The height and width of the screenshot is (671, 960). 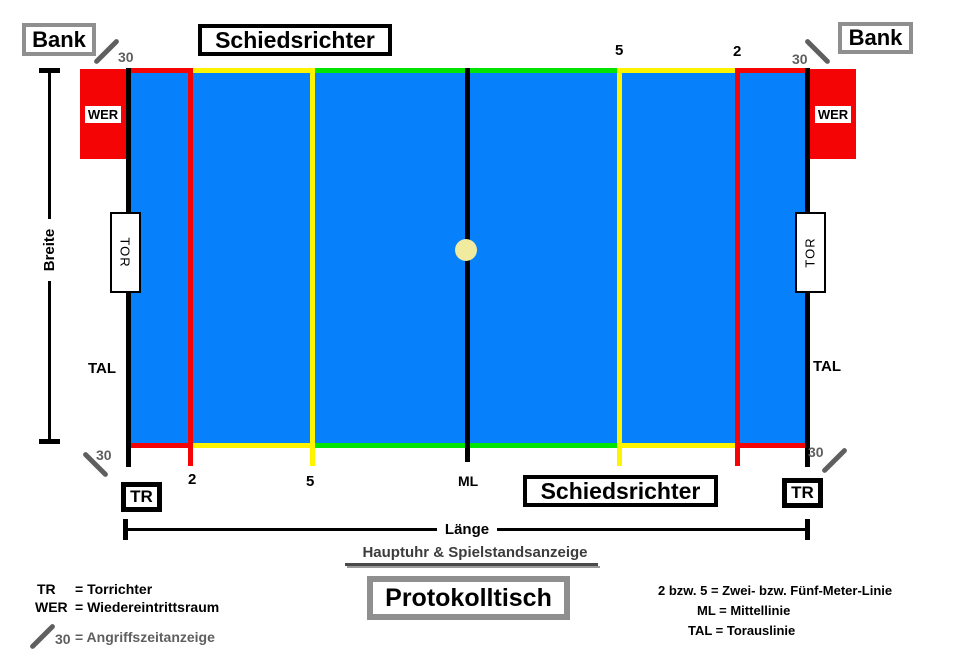 I want to click on legend-wer-definition: = Wiedereintrittsraum, so click(x=147, y=607).